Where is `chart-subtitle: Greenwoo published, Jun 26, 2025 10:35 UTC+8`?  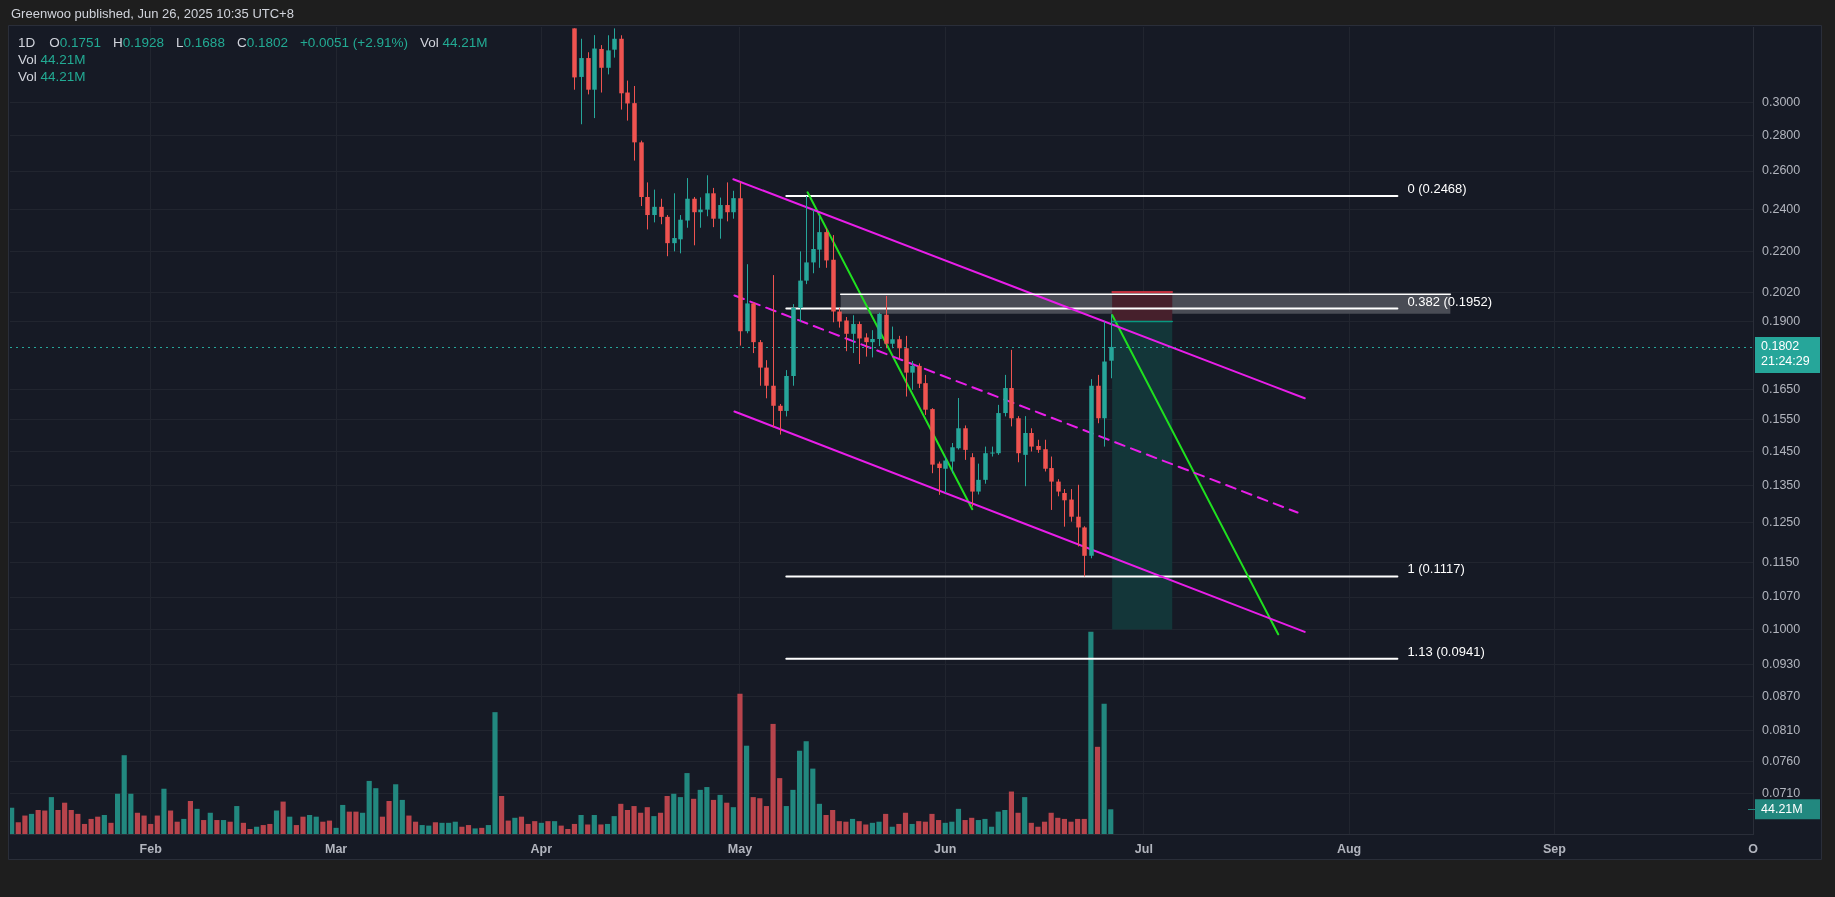
chart-subtitle: Greenwoo published, Jun 26, 2025 10:35 UTC+8 is located at coordinates (152, 13).